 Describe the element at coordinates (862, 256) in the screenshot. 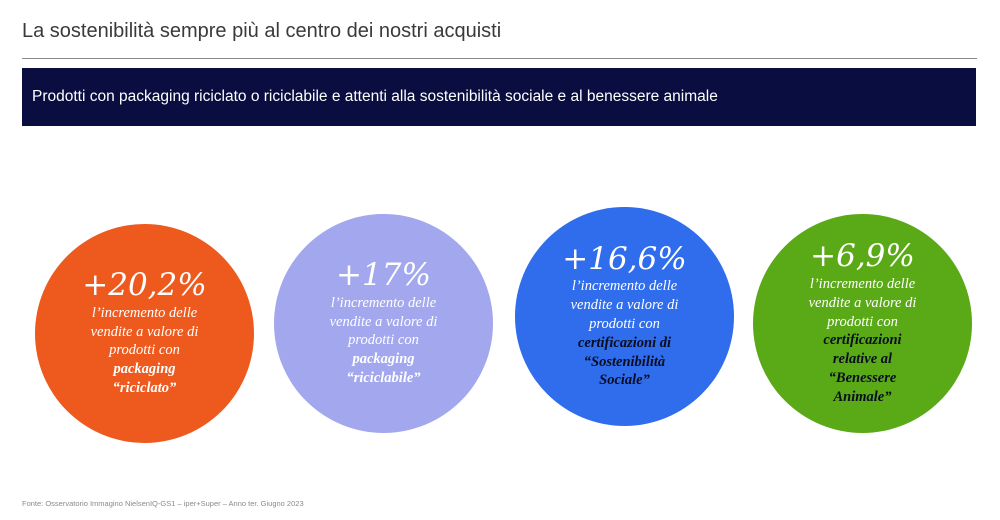

I see `stat-value: +6,9%` at that location.